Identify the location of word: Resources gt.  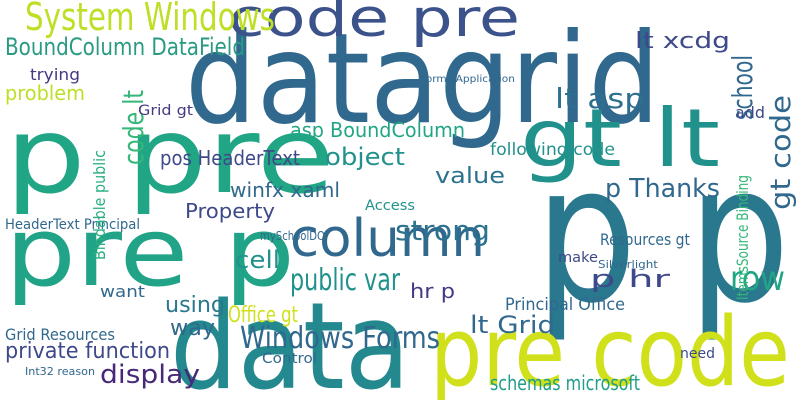
(645, 239).